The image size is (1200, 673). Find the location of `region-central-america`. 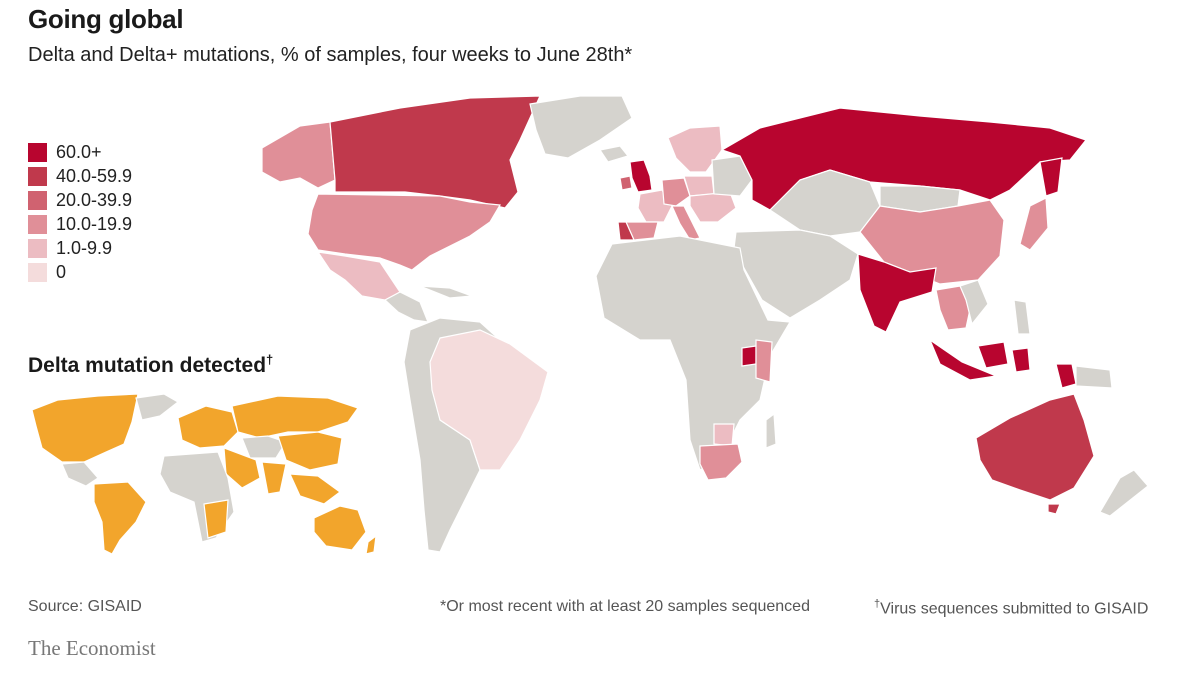

region-central-america is located at coordinates (406, 307).